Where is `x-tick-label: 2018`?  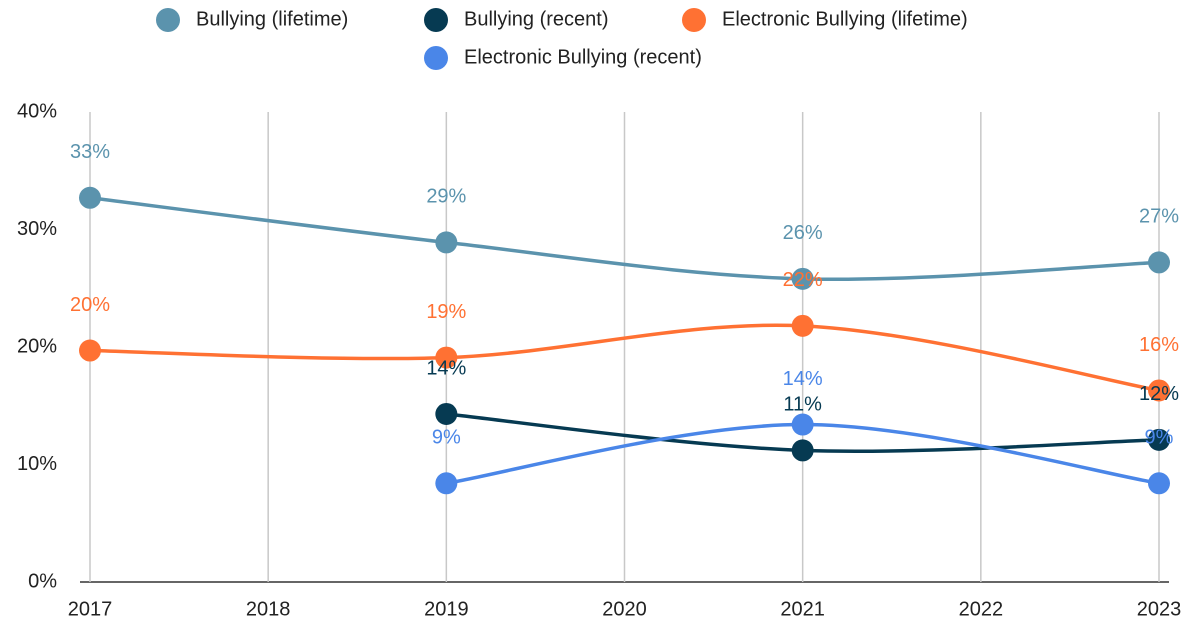 x-tick-label: 2018 is located at coordinates (268, 609).